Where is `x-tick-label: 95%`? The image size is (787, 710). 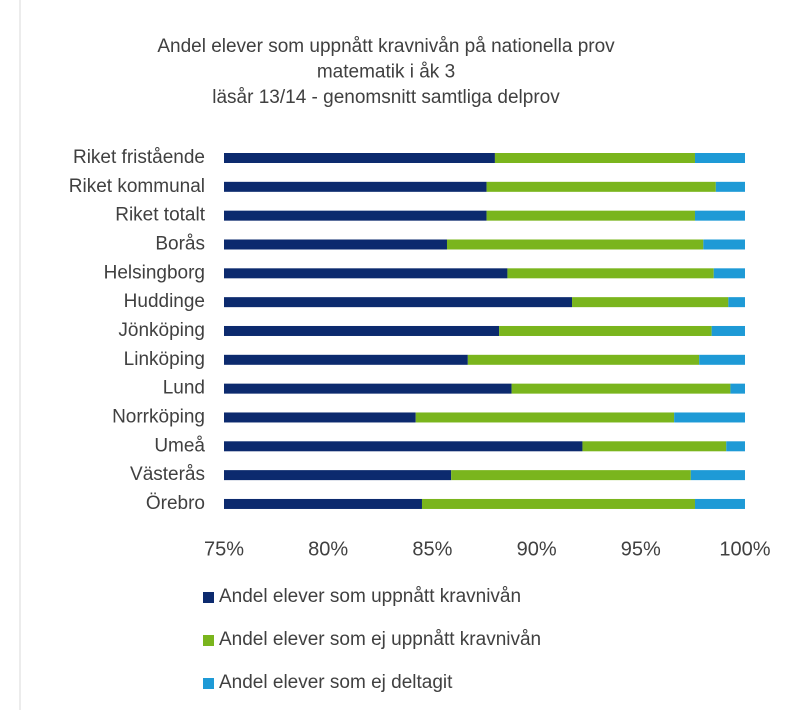
x-tick-label: 95% is located at coordinates (641, 549).